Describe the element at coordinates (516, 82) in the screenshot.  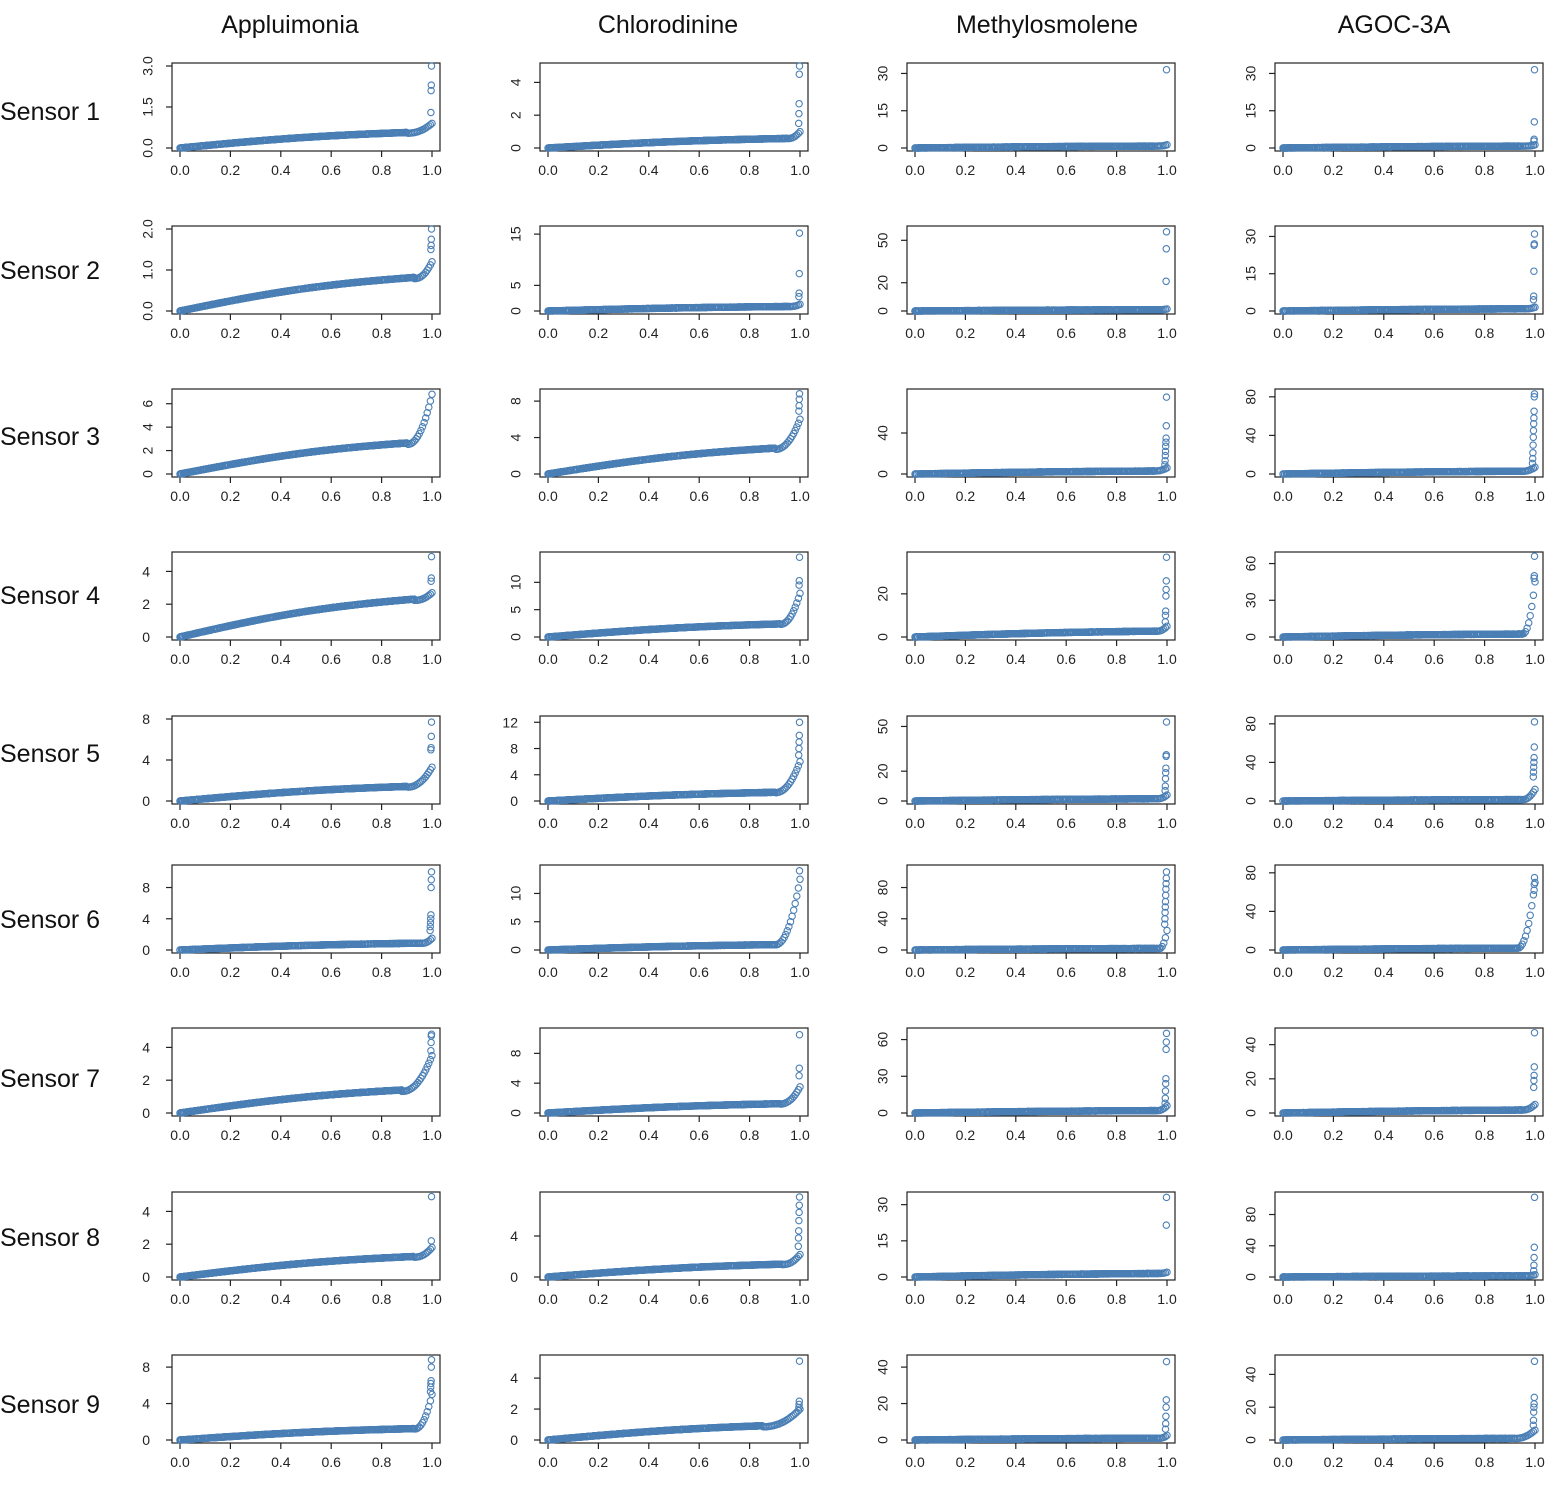
I see `y-tick-label: 4` at that location.